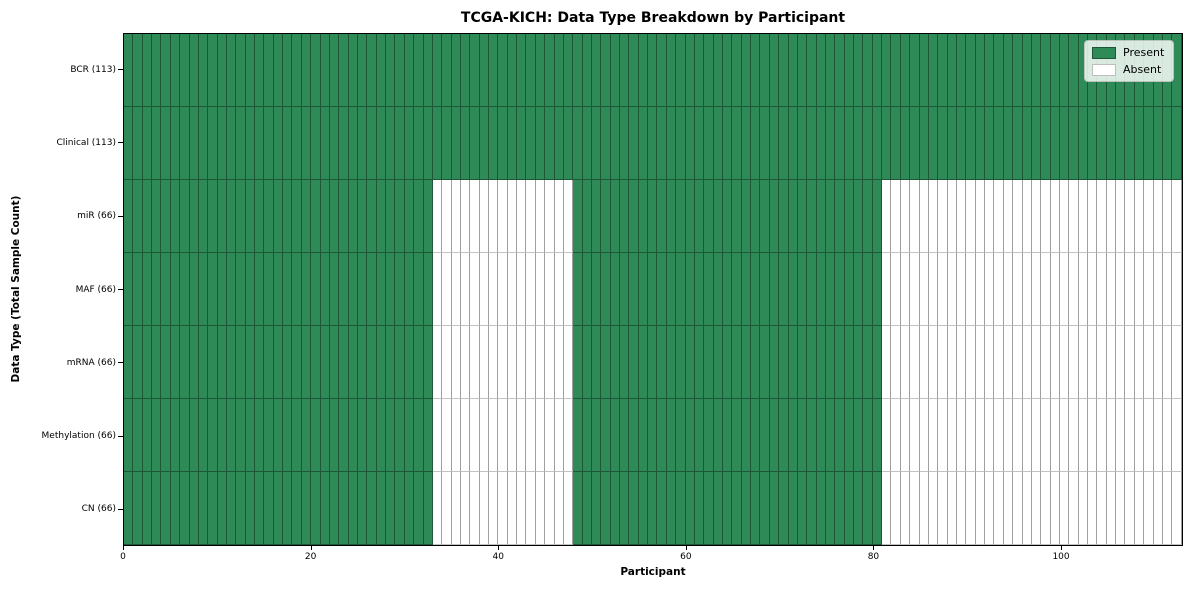  What do you see at coordinates (86, 142) in the screenshot?
I see `y-tick-label: Clinical (113)` at bounding box center [86, 142].